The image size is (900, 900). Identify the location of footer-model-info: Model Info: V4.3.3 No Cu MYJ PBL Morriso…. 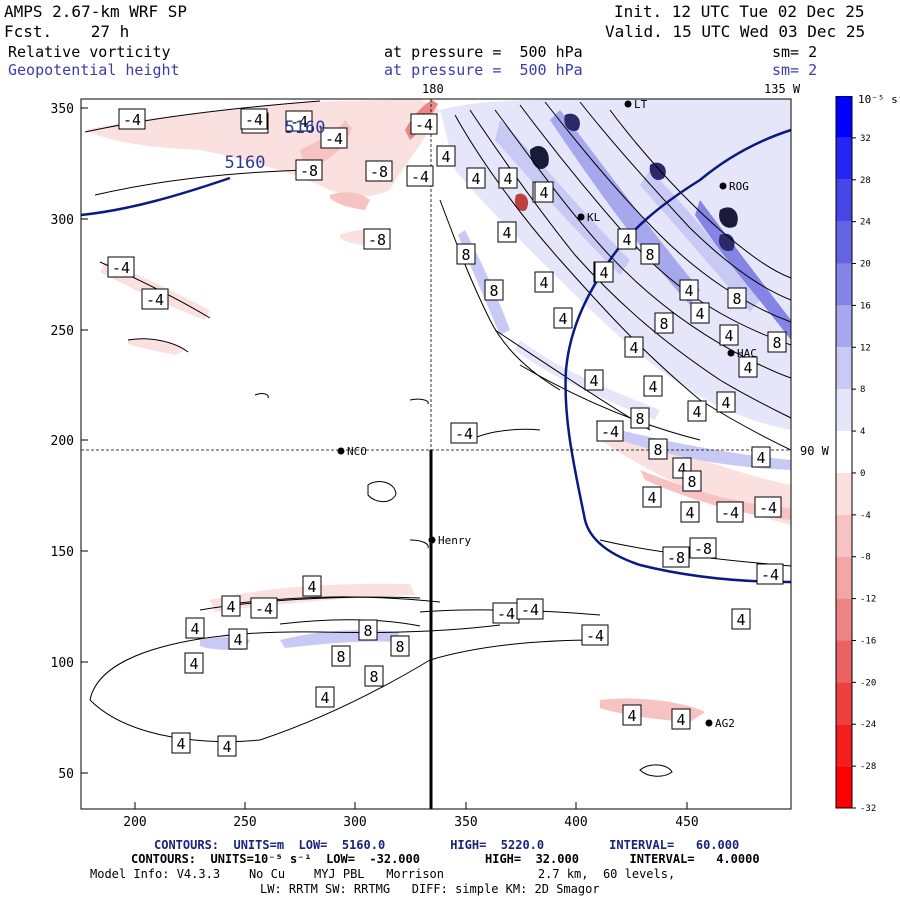
(383, 874).